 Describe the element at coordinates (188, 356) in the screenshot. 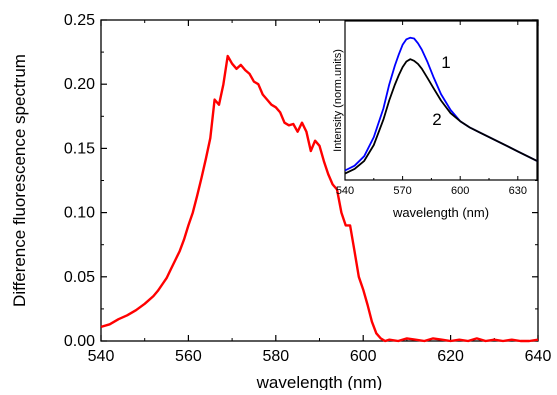

I see `x-tick-label: 560` at that location.